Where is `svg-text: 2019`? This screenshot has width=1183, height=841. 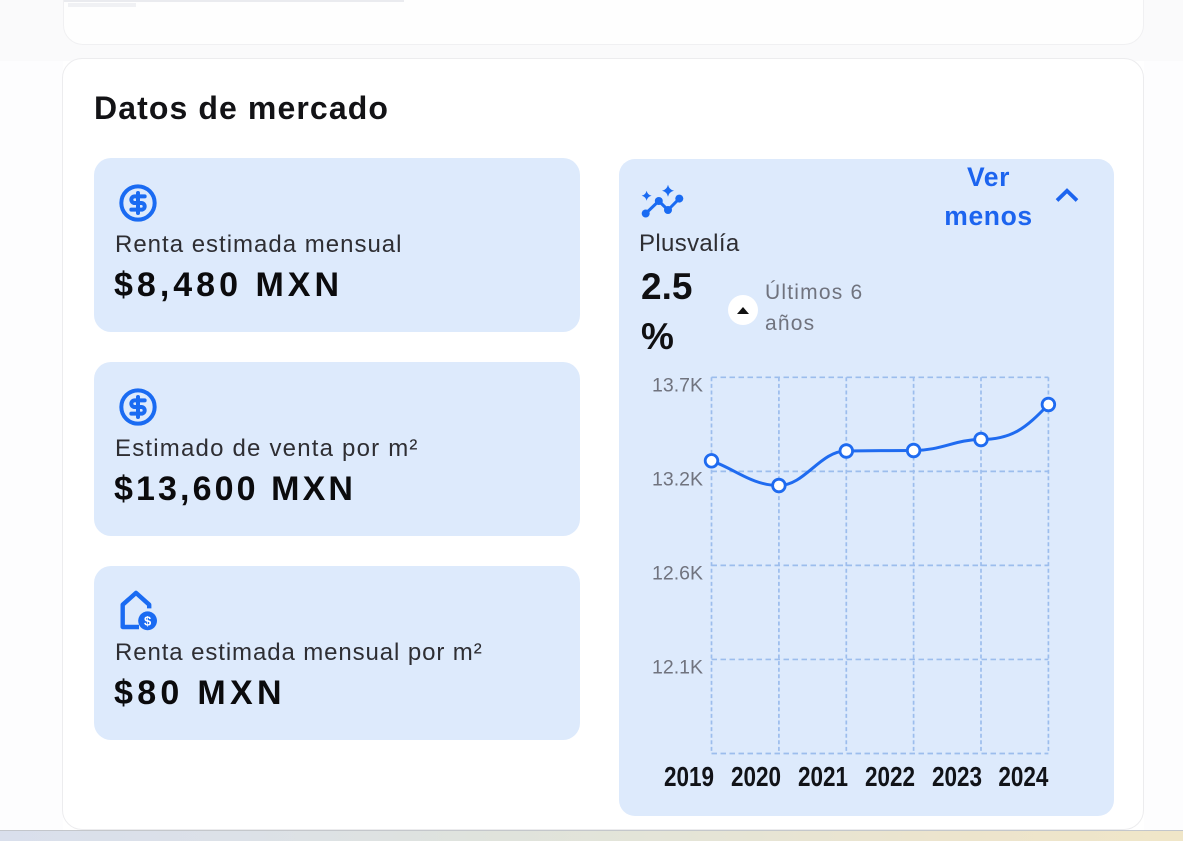
svg-text: 2019 is located at coordinates (689, 776).